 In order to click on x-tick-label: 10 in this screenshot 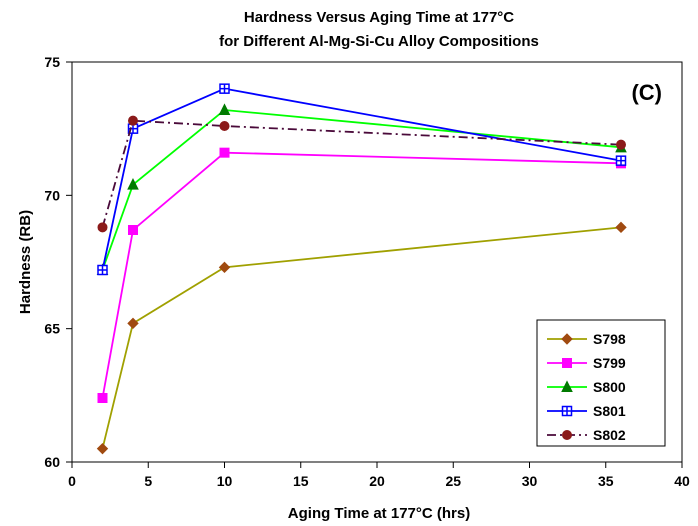, I will do `click(225, 481)`.